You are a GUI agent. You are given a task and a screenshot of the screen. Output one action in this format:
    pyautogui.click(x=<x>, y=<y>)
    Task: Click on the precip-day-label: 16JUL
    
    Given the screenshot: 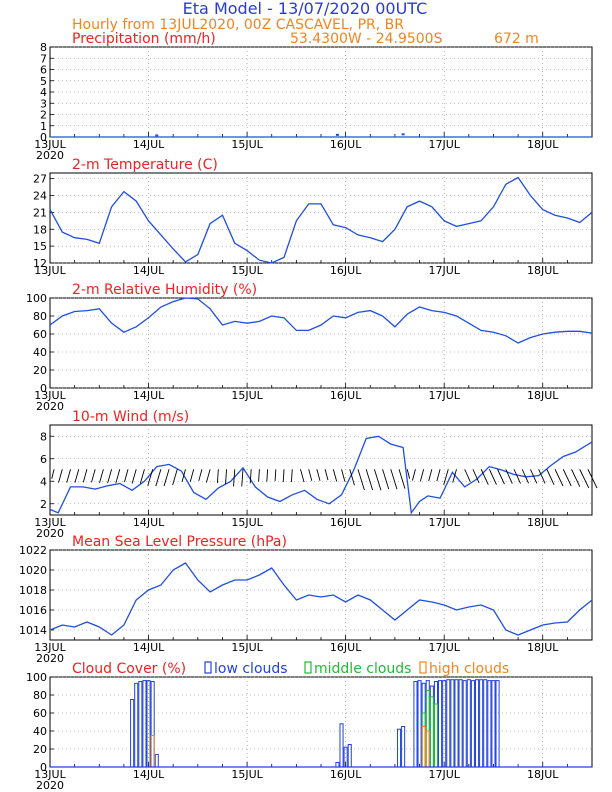 What is the action you would take?
    pyautogui.click(x=346, y=144)
    